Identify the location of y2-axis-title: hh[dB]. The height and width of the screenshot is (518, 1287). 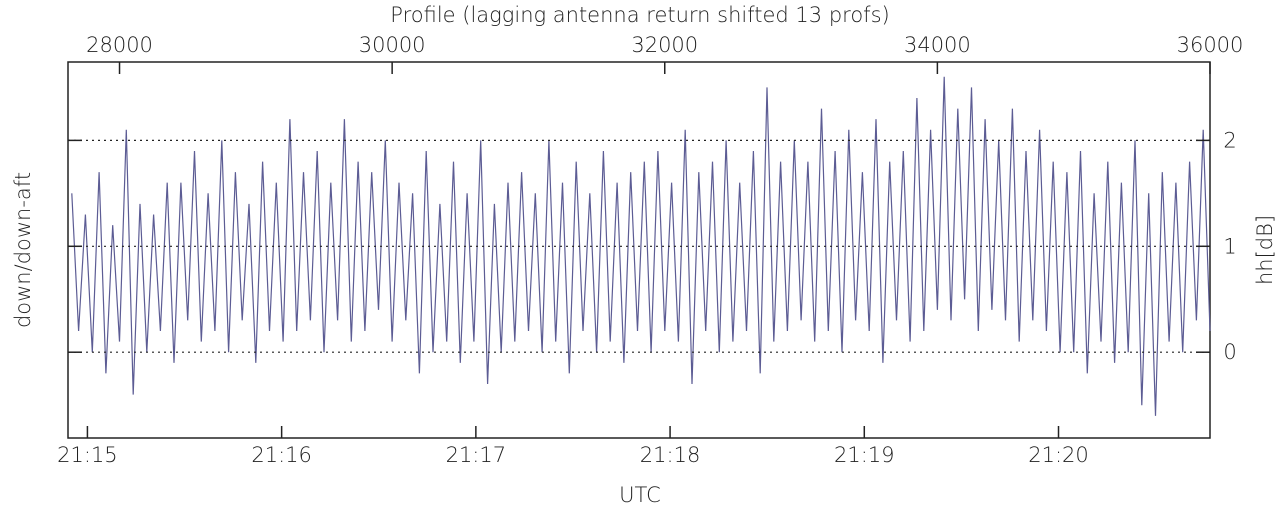
(1265, 250).